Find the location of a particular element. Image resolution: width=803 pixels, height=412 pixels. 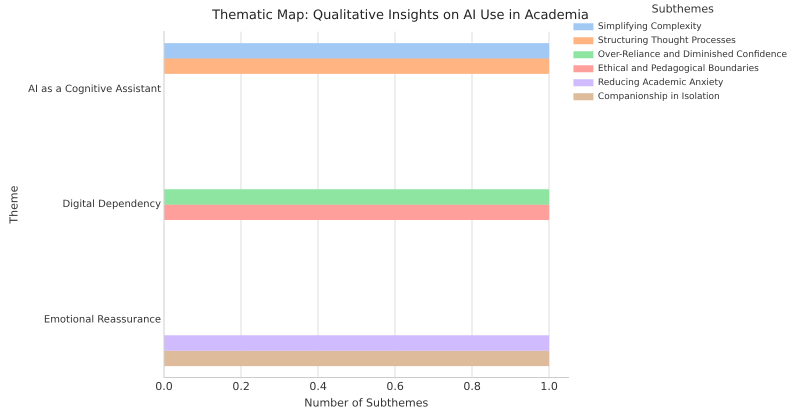

y-axis-title: Theme is located at coordinates (13, 205).